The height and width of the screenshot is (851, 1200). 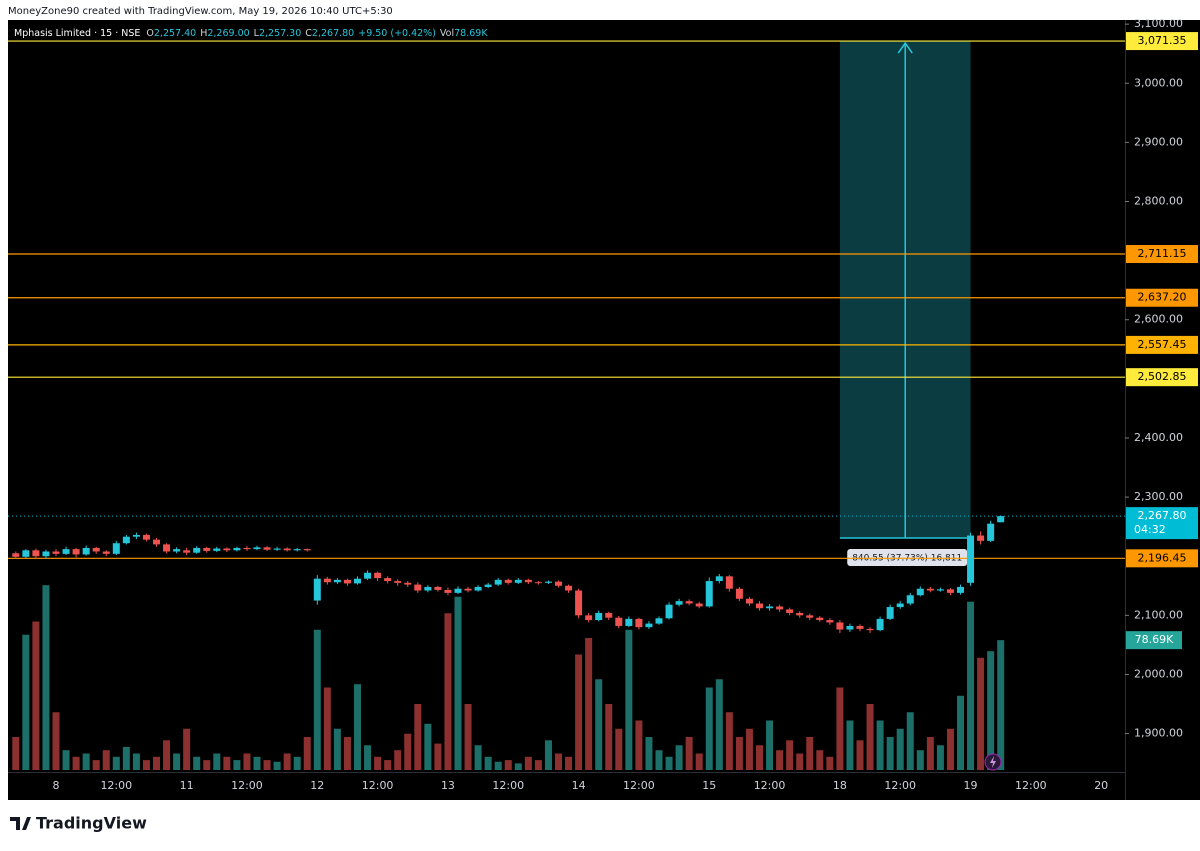 What do you see at coordinates (447, 33) in the screenshot?
I see `vol-label: Vol` at bounding box center [447, 33].